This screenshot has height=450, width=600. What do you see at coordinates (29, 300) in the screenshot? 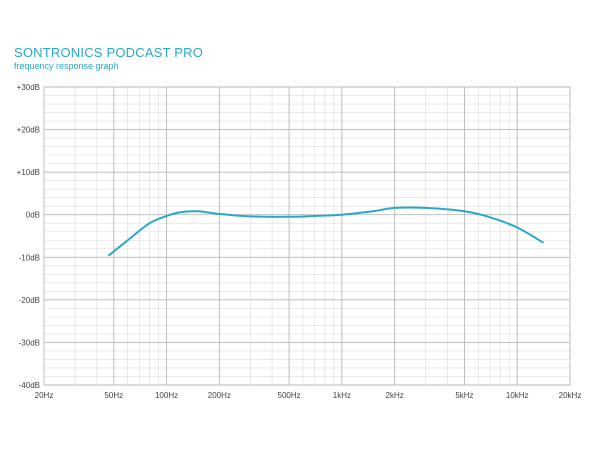
I see `y-tick-label: -20dB` at bounding box center [29, 300].